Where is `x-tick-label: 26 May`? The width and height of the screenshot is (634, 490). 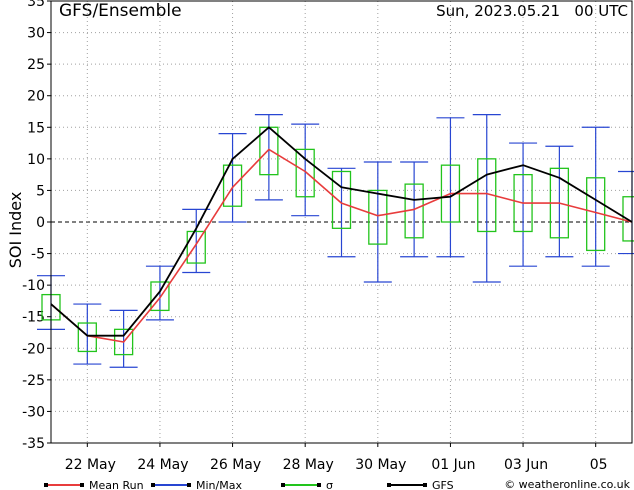 x-tick-label: 26 May is located at coordinates (235, 465).